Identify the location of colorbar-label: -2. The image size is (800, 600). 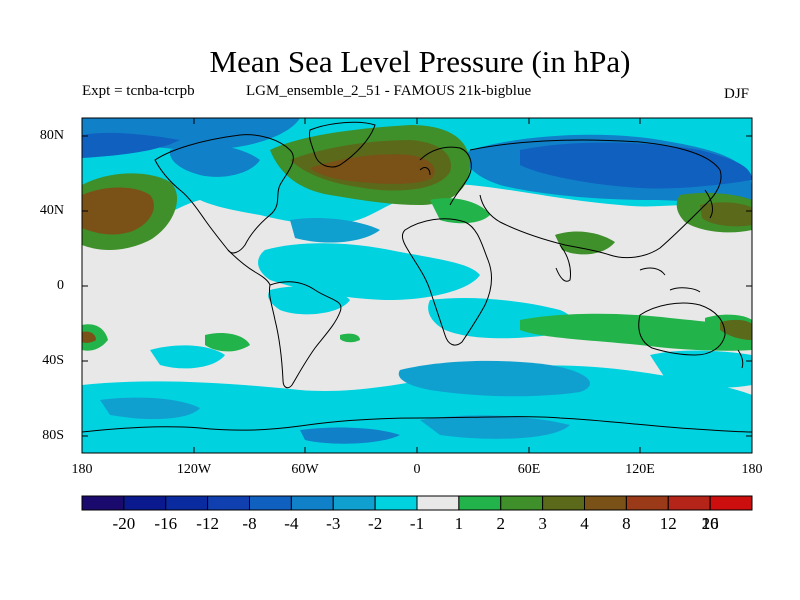
(375, 523).